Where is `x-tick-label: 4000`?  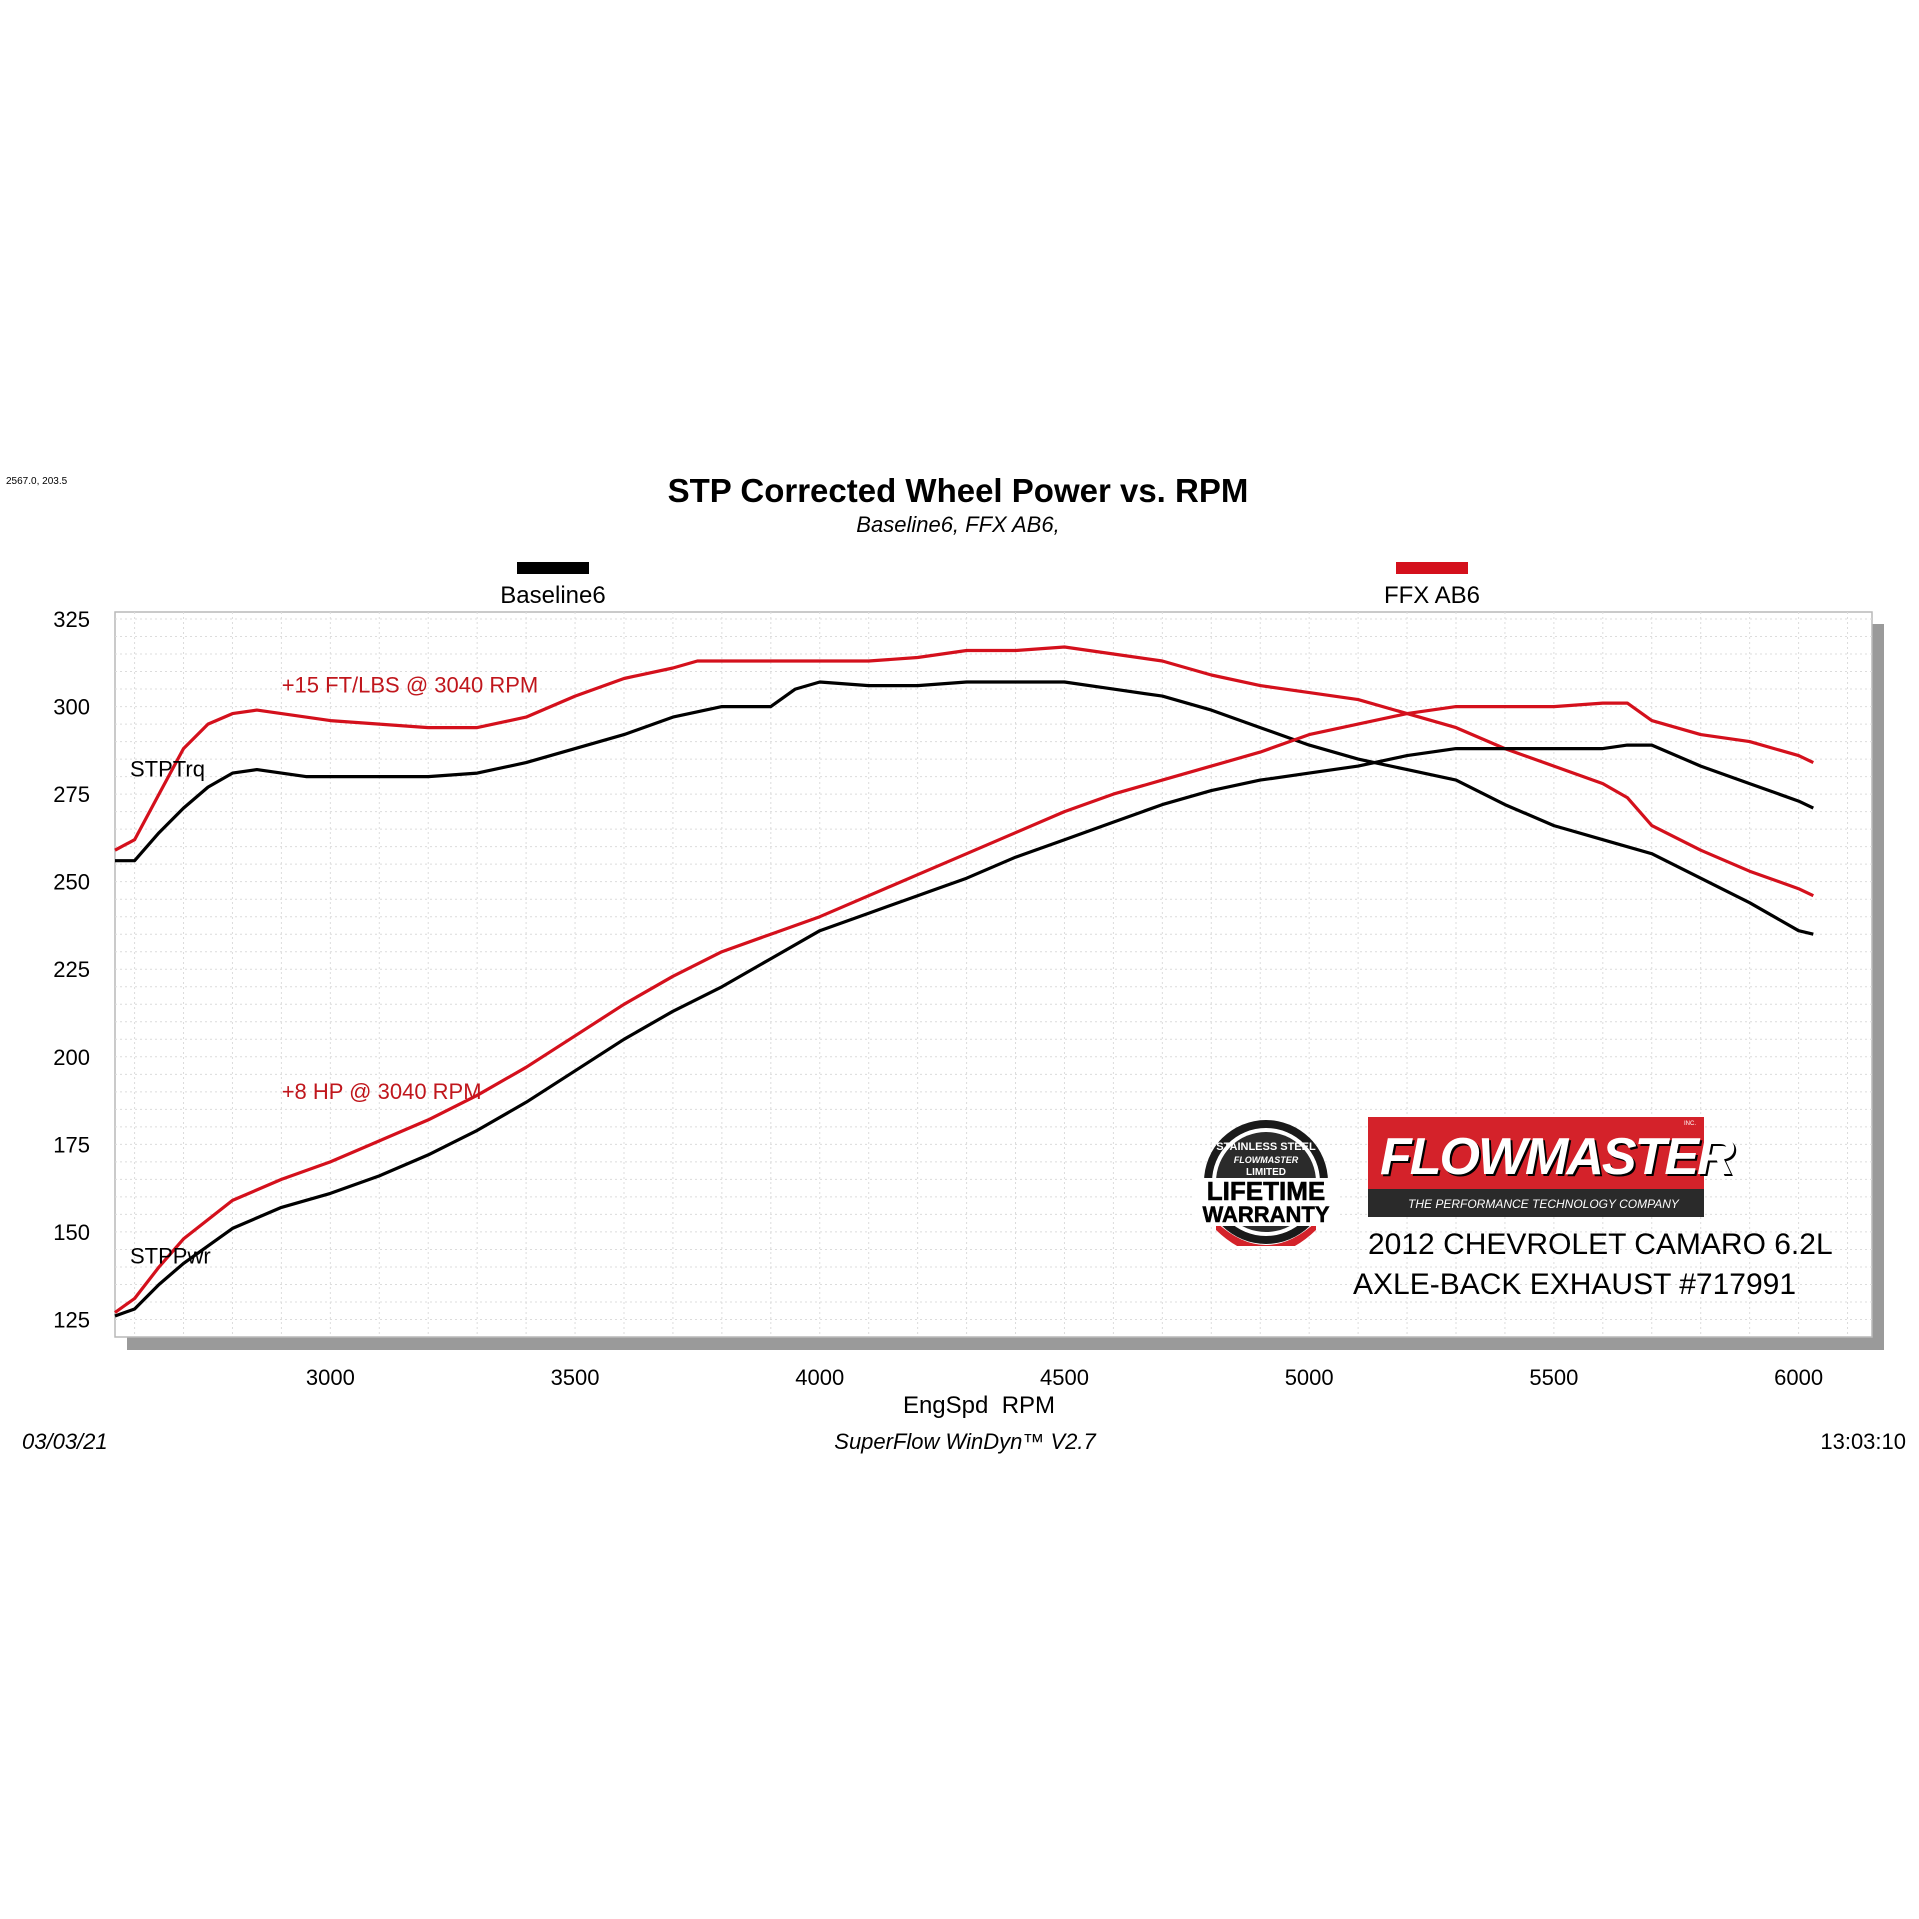 x-tick-label: 4000 is located at coordinates (819, 1377).